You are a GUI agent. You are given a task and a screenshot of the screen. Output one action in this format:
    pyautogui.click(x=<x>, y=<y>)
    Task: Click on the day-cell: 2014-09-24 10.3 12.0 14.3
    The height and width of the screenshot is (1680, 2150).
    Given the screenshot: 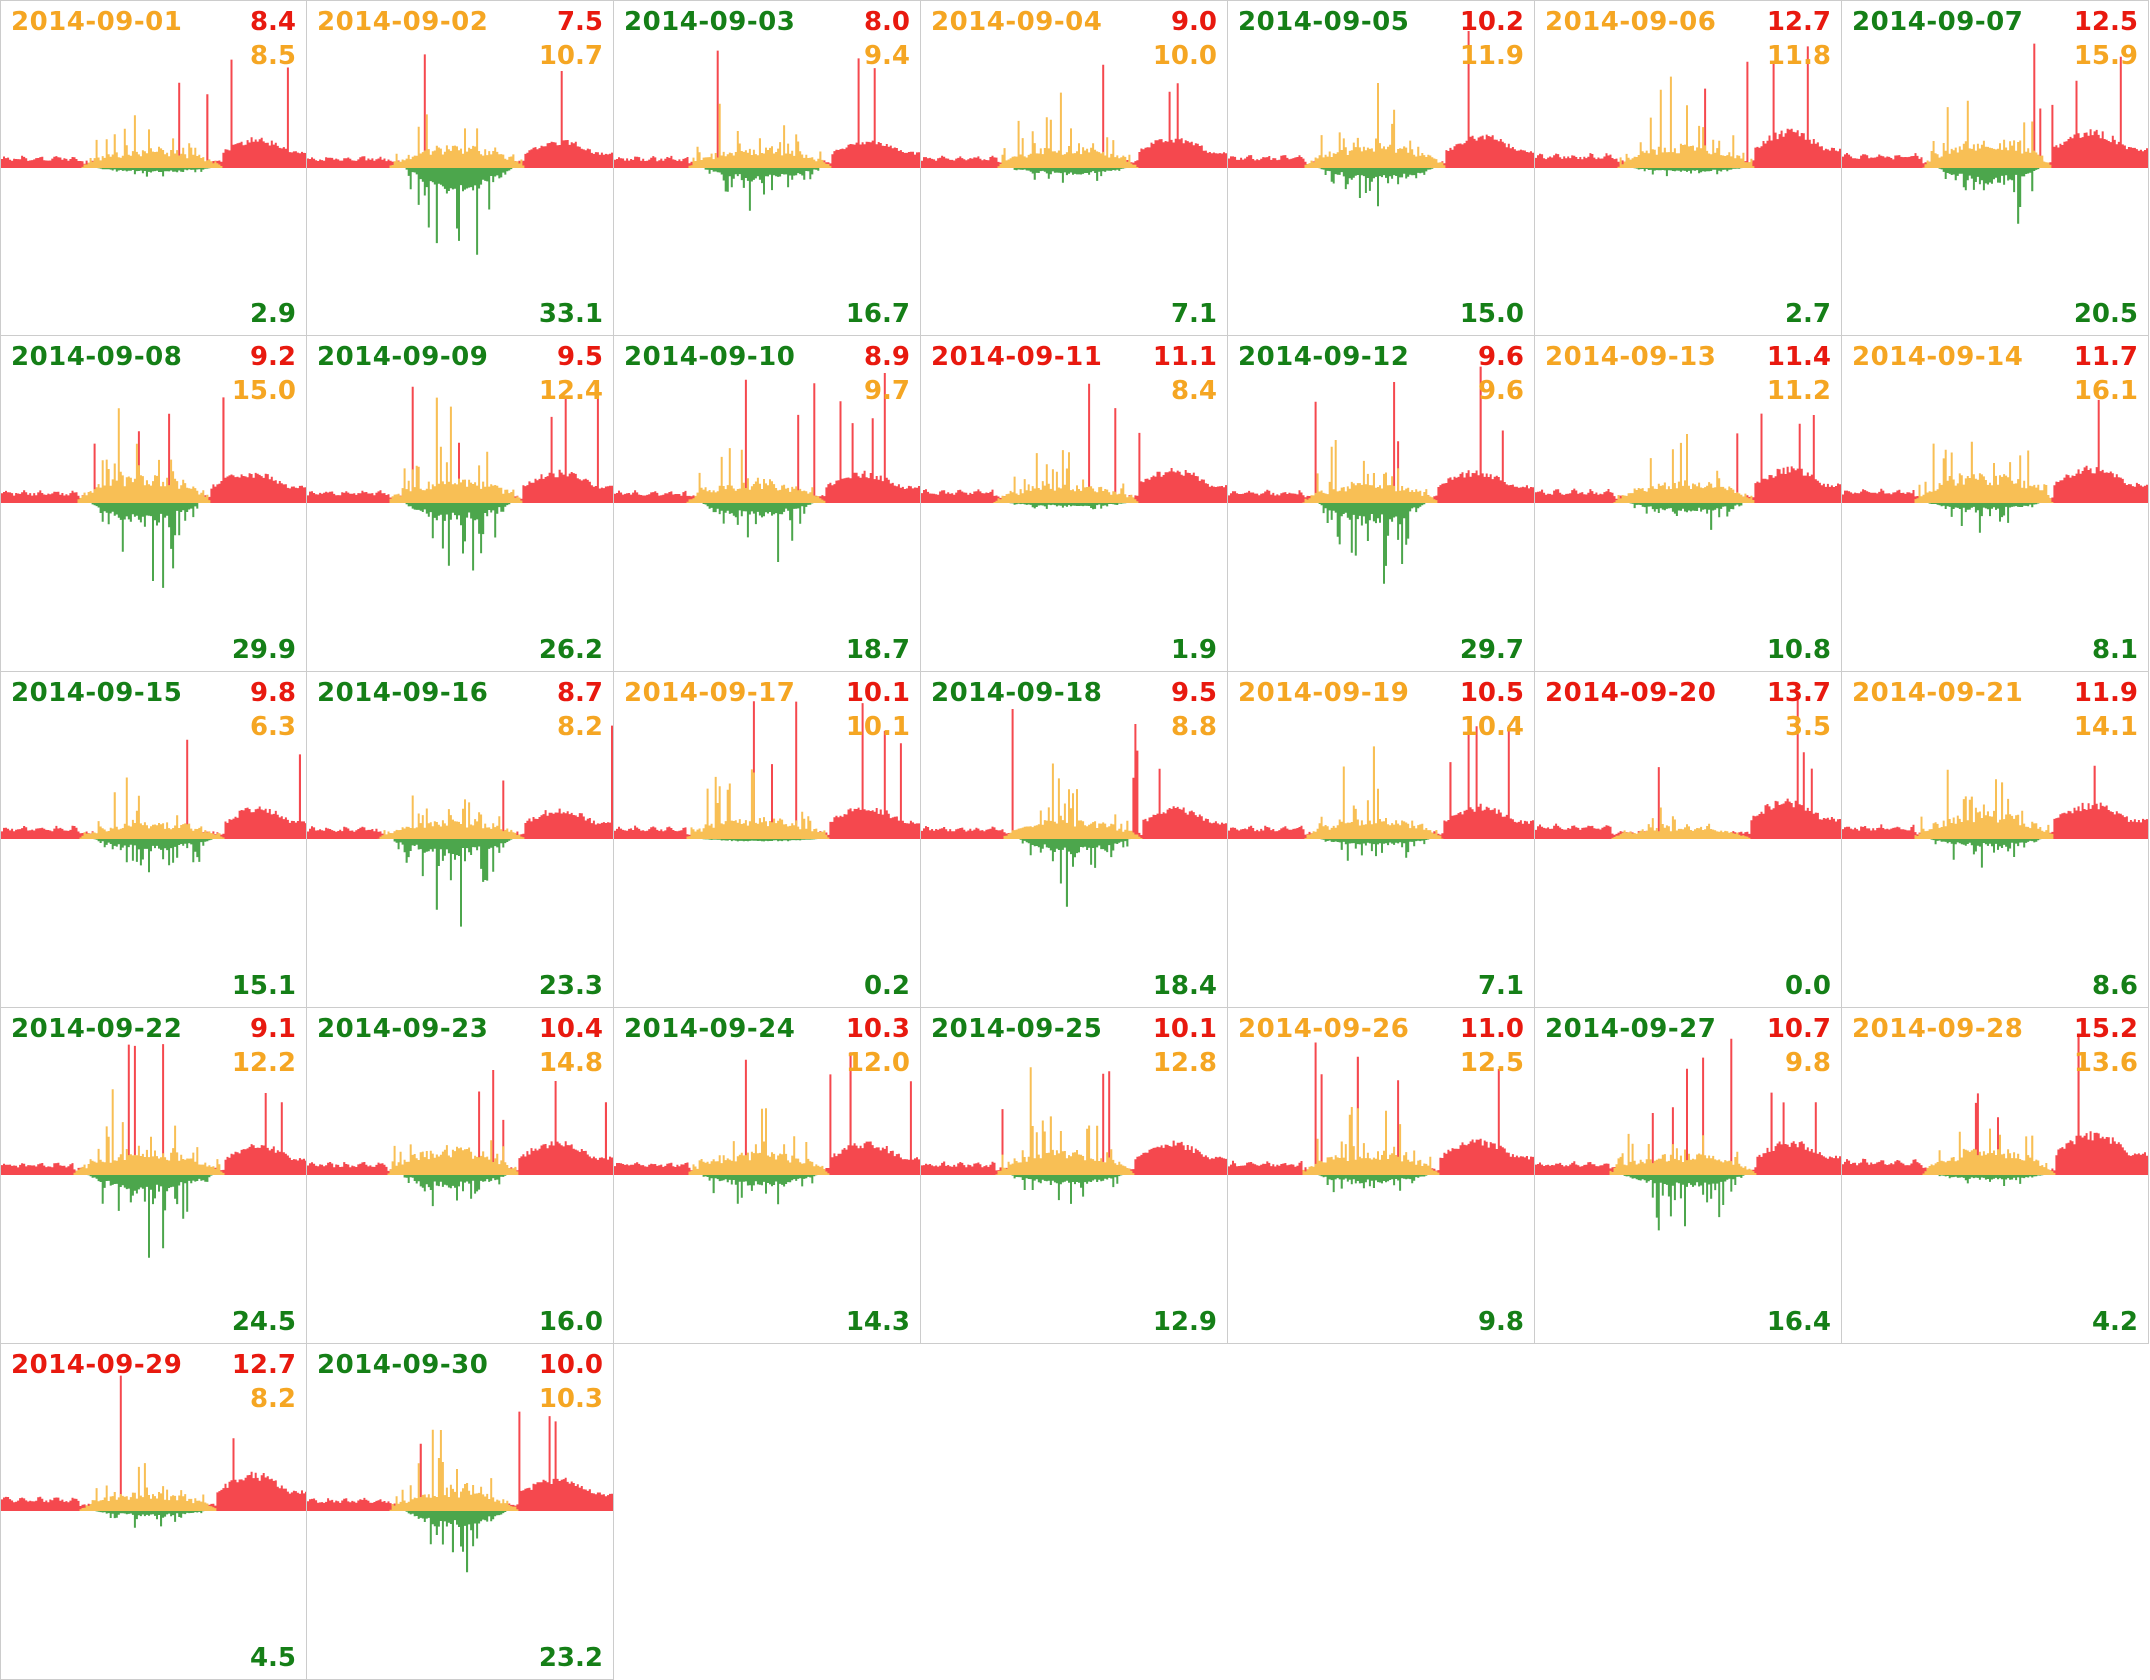 What is the action you would take?
    pyautogui.click(x=767, y=1176)
    